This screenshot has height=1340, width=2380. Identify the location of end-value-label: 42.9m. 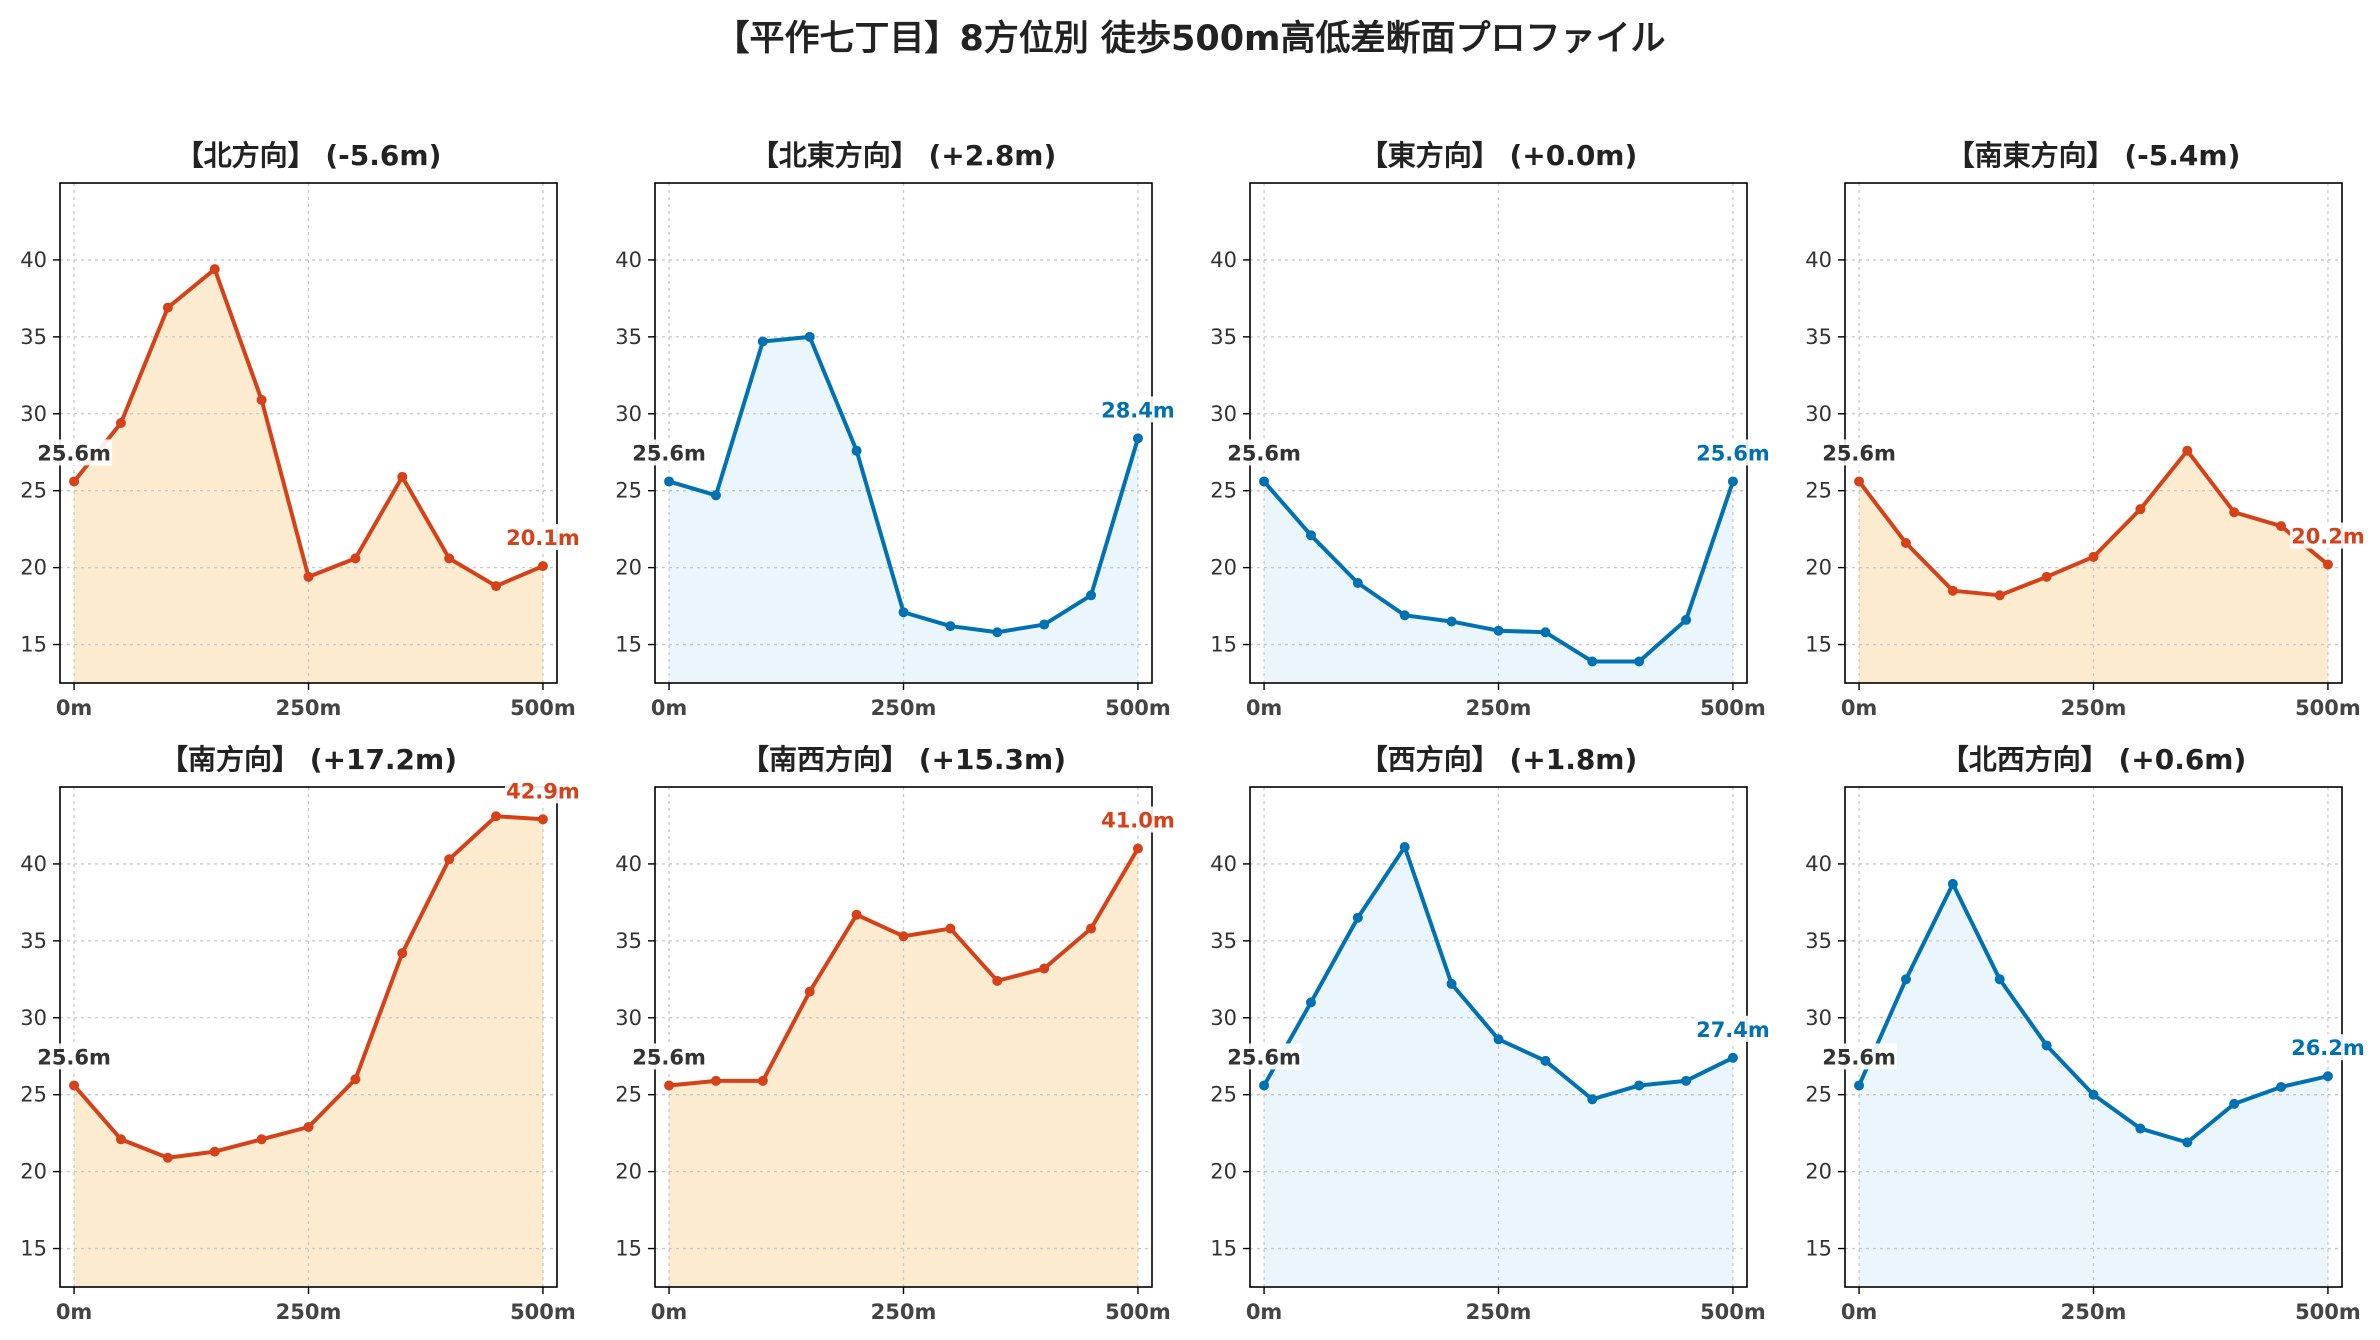
(543, 791).